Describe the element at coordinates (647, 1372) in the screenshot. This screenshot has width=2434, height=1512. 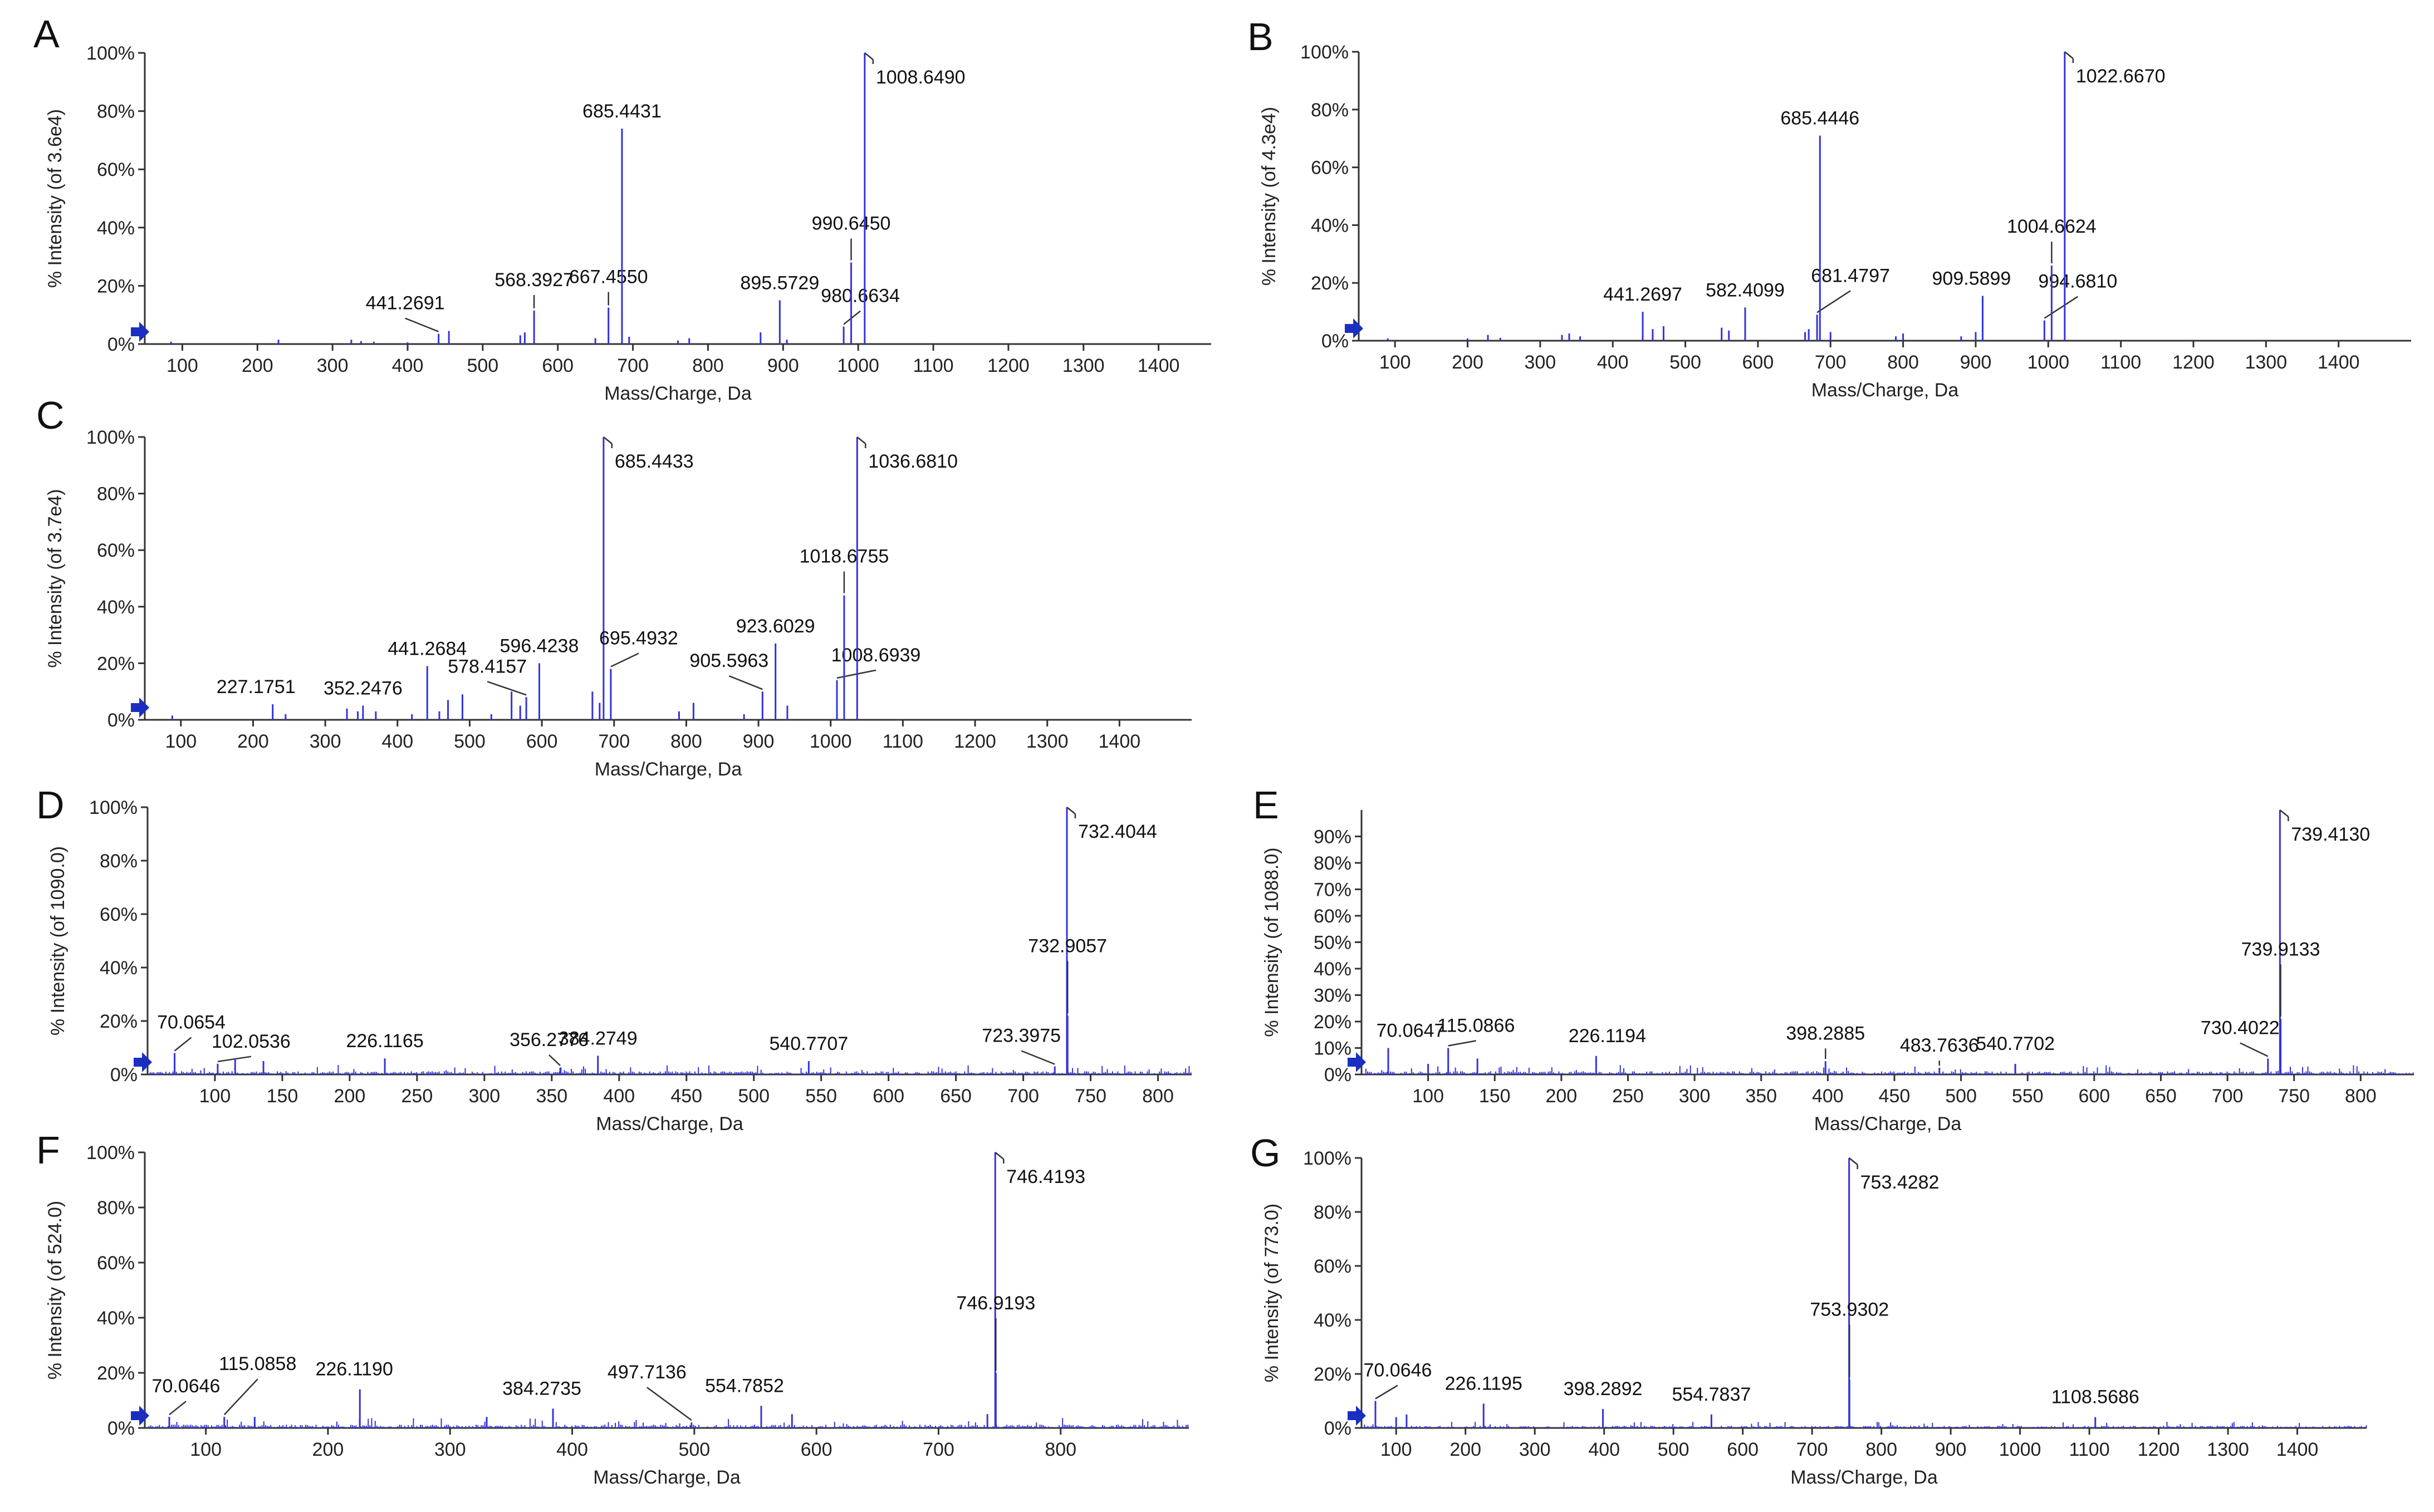
I see `peak-label: 497.7136` at that location.